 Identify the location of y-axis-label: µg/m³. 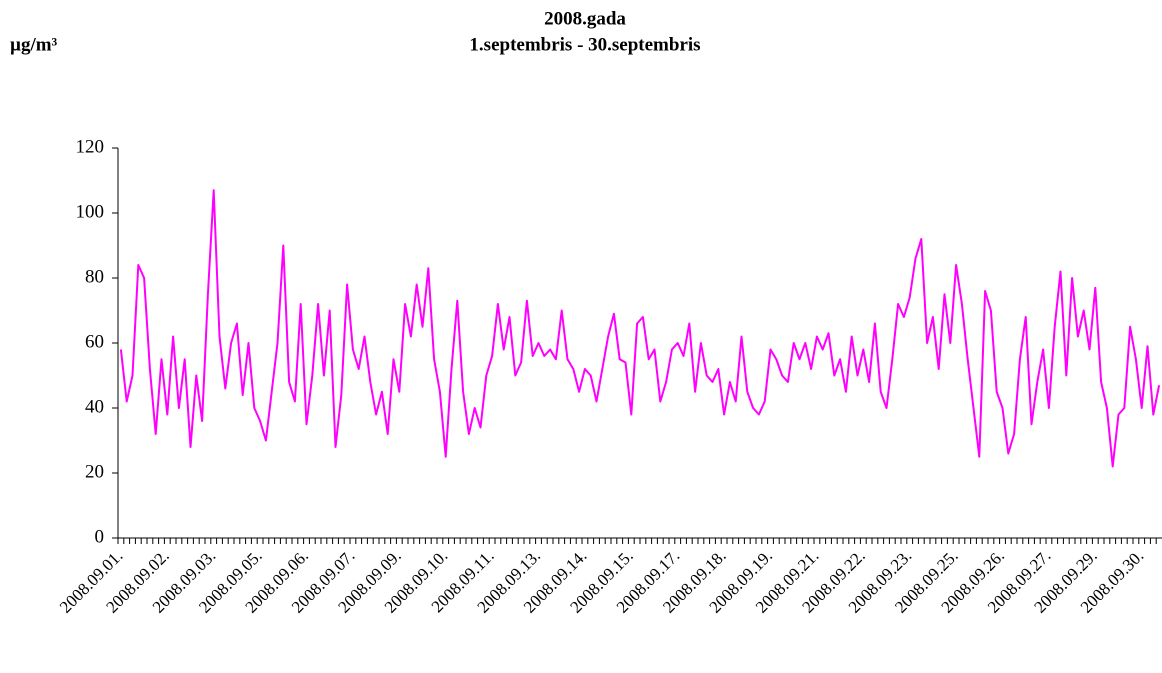
(34, 44).